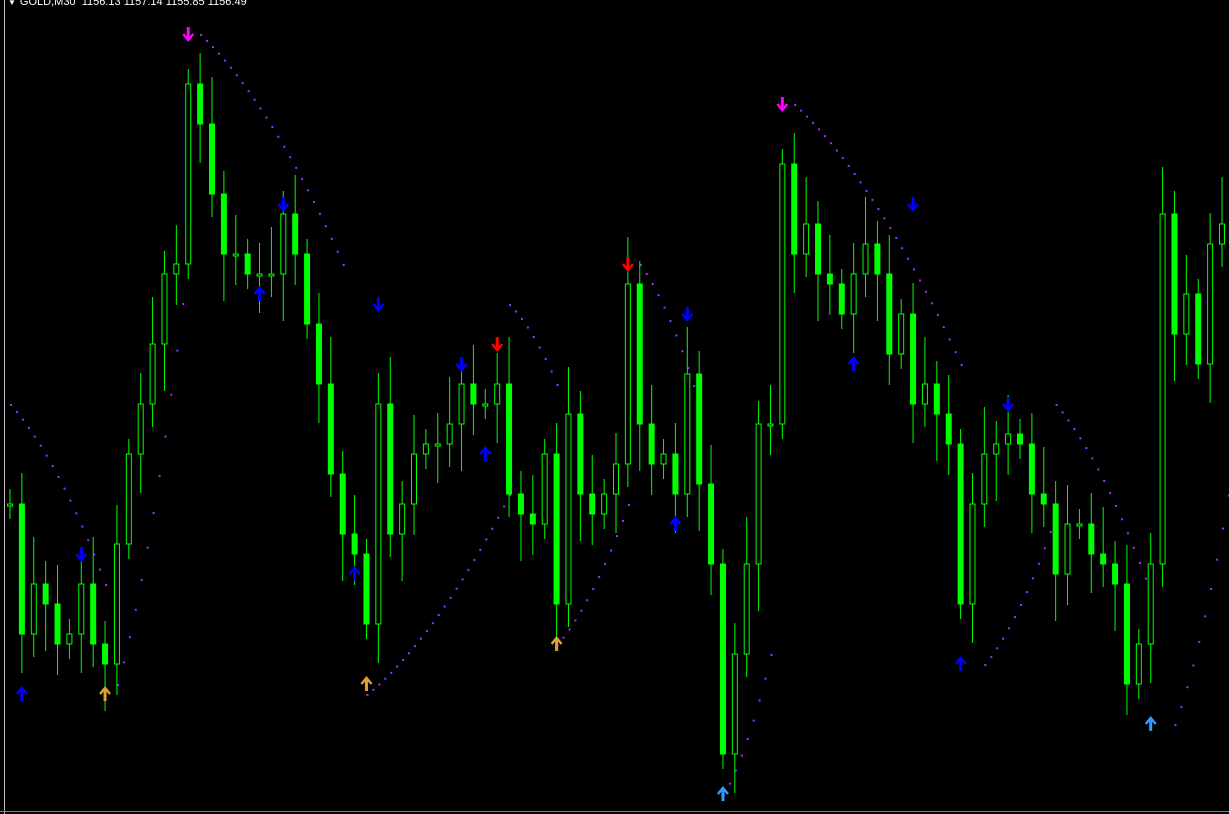 The width and height of the screenshot is (1229, 814). Describe the element at coordinates (143, 4) in the screenshot. I see `high-price: 1157.14` at that location.